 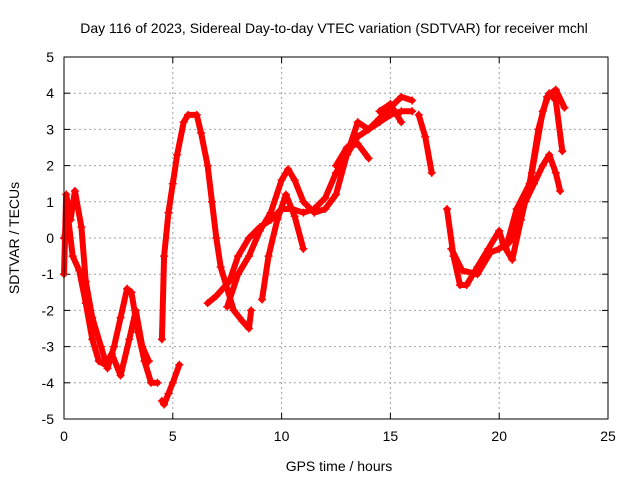 What do you see at coordinates (499, 436) in the screenshot?
I see `x-tick-label: 20` at bounding box center [499, 436].